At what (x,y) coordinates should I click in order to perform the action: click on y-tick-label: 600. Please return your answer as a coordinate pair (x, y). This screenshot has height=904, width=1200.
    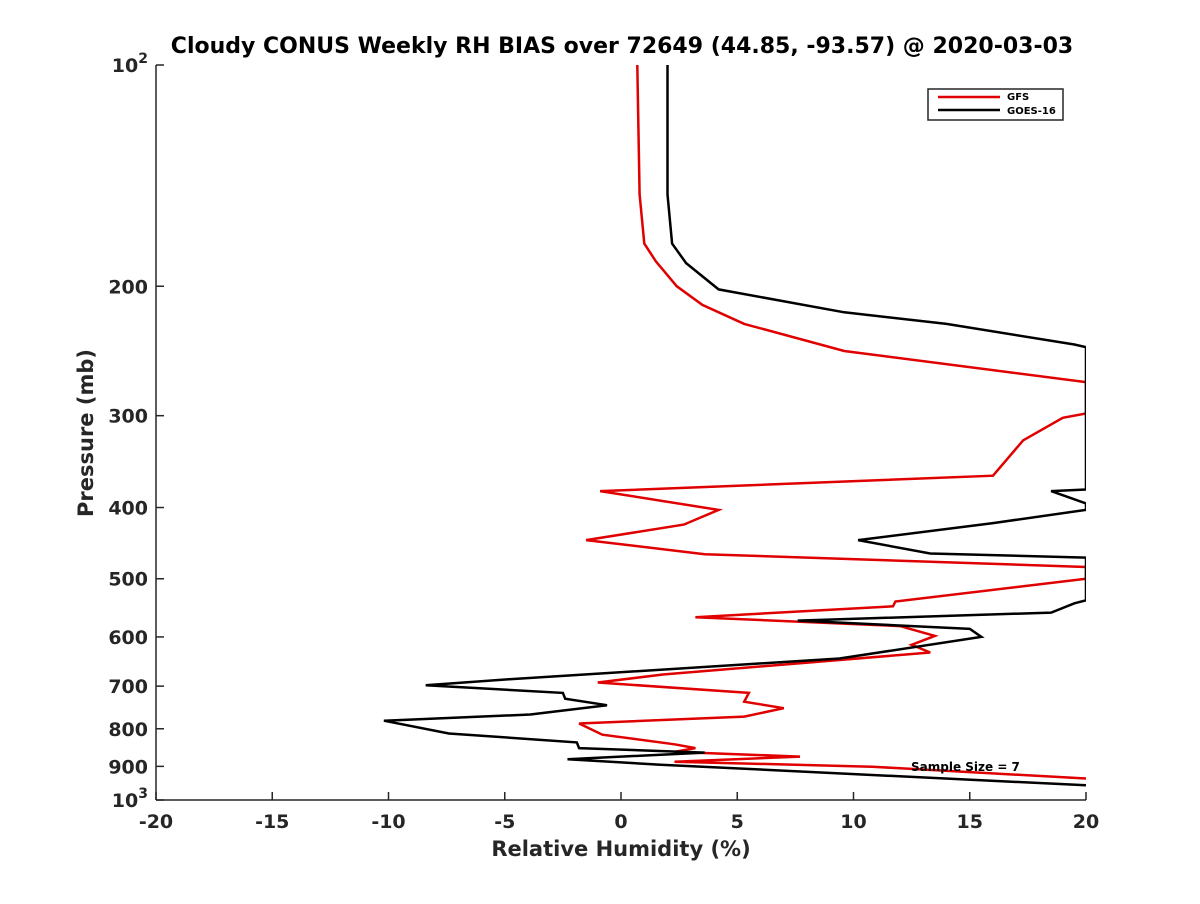
    Looking at the image, I should click on (128, 638).